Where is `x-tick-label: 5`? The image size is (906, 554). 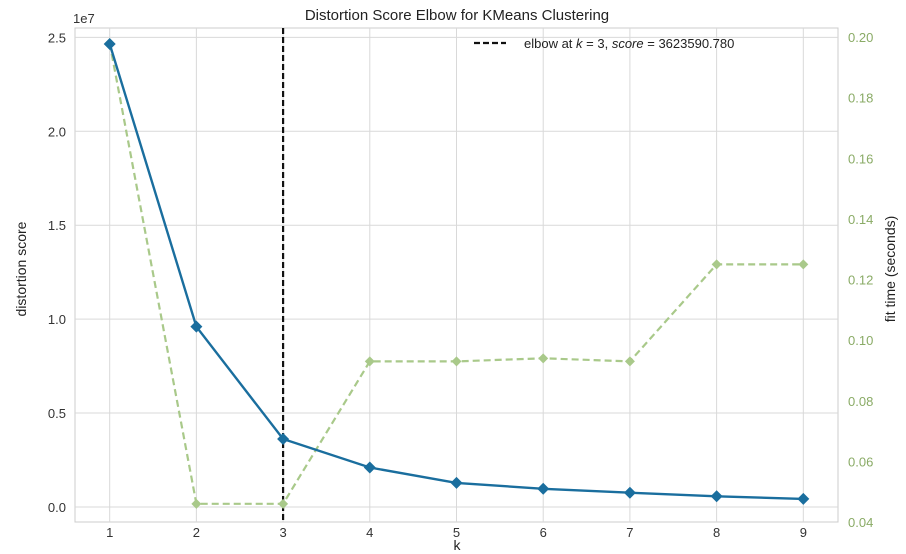 x-tick-label: 5 is located at coordinates (456, 532).